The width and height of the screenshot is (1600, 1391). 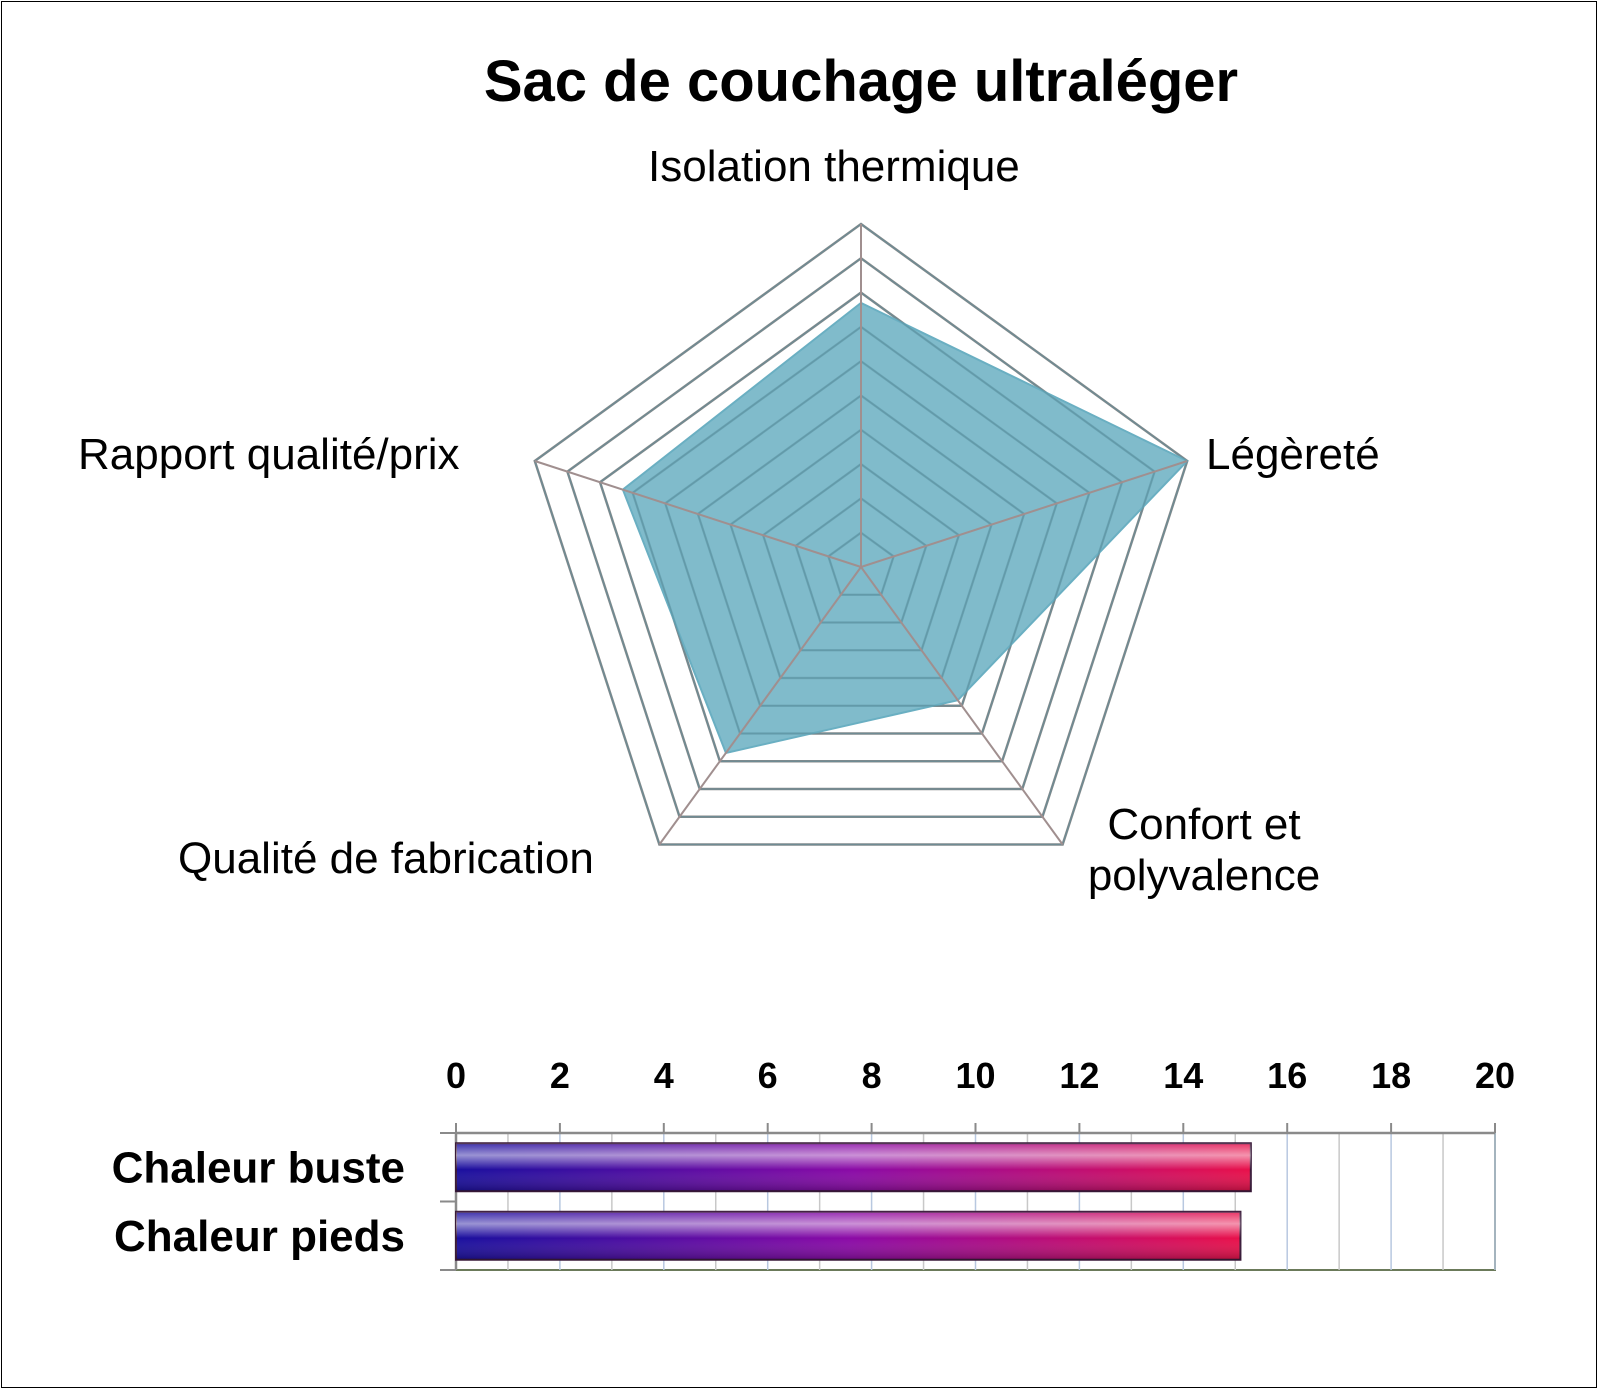 I want to click on bar-x-tick-label: 16, so click(x=1287, y=1075).